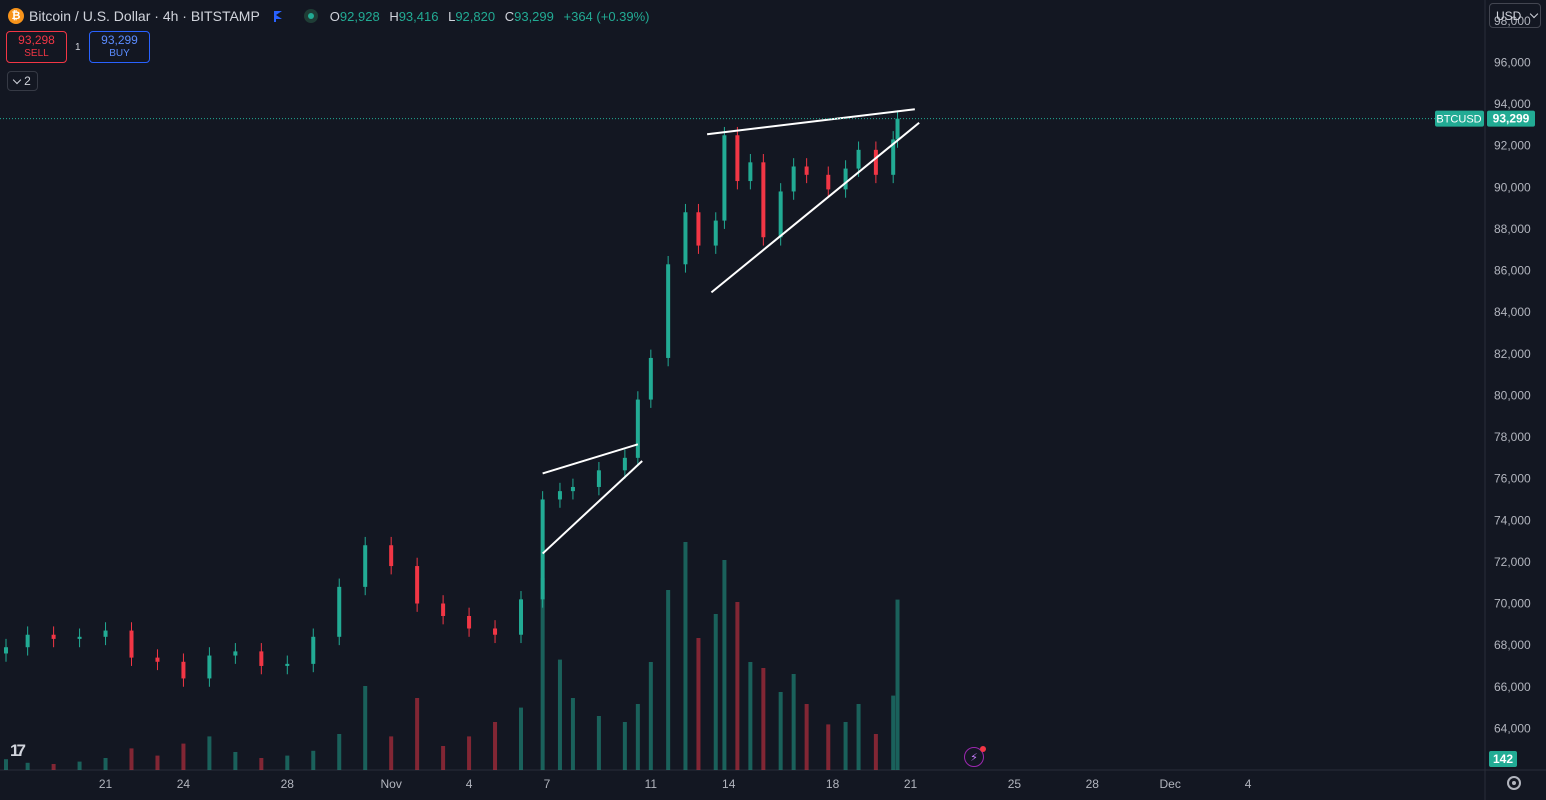  What do you see at coordinates (310, 16) in the screenshot?
I see `market-status-icon` at bounding box center [310, 16].